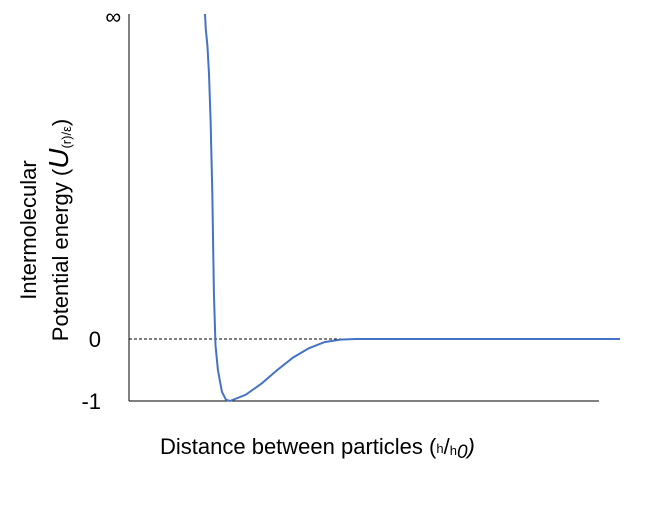 The width and height of the screenshot is (645, 527). What do you see at coordinates (439, 448) in the screenshot?
I see `x-axis-label-numerator: h` at bounding box center [439, 448].